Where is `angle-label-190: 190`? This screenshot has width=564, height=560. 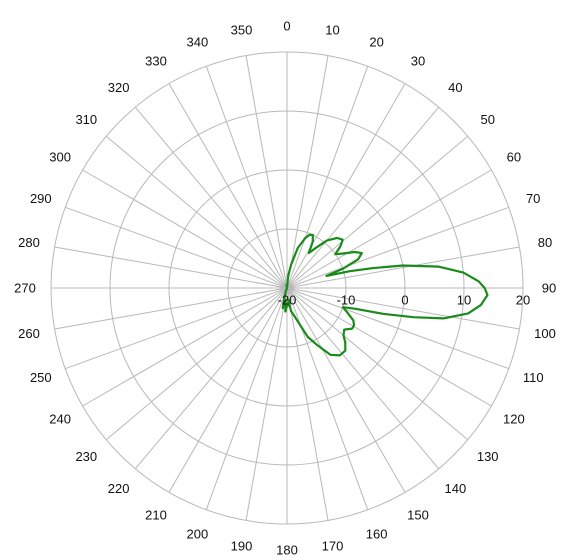 angle-label-190: 190 is located at coordinates (242, 546).